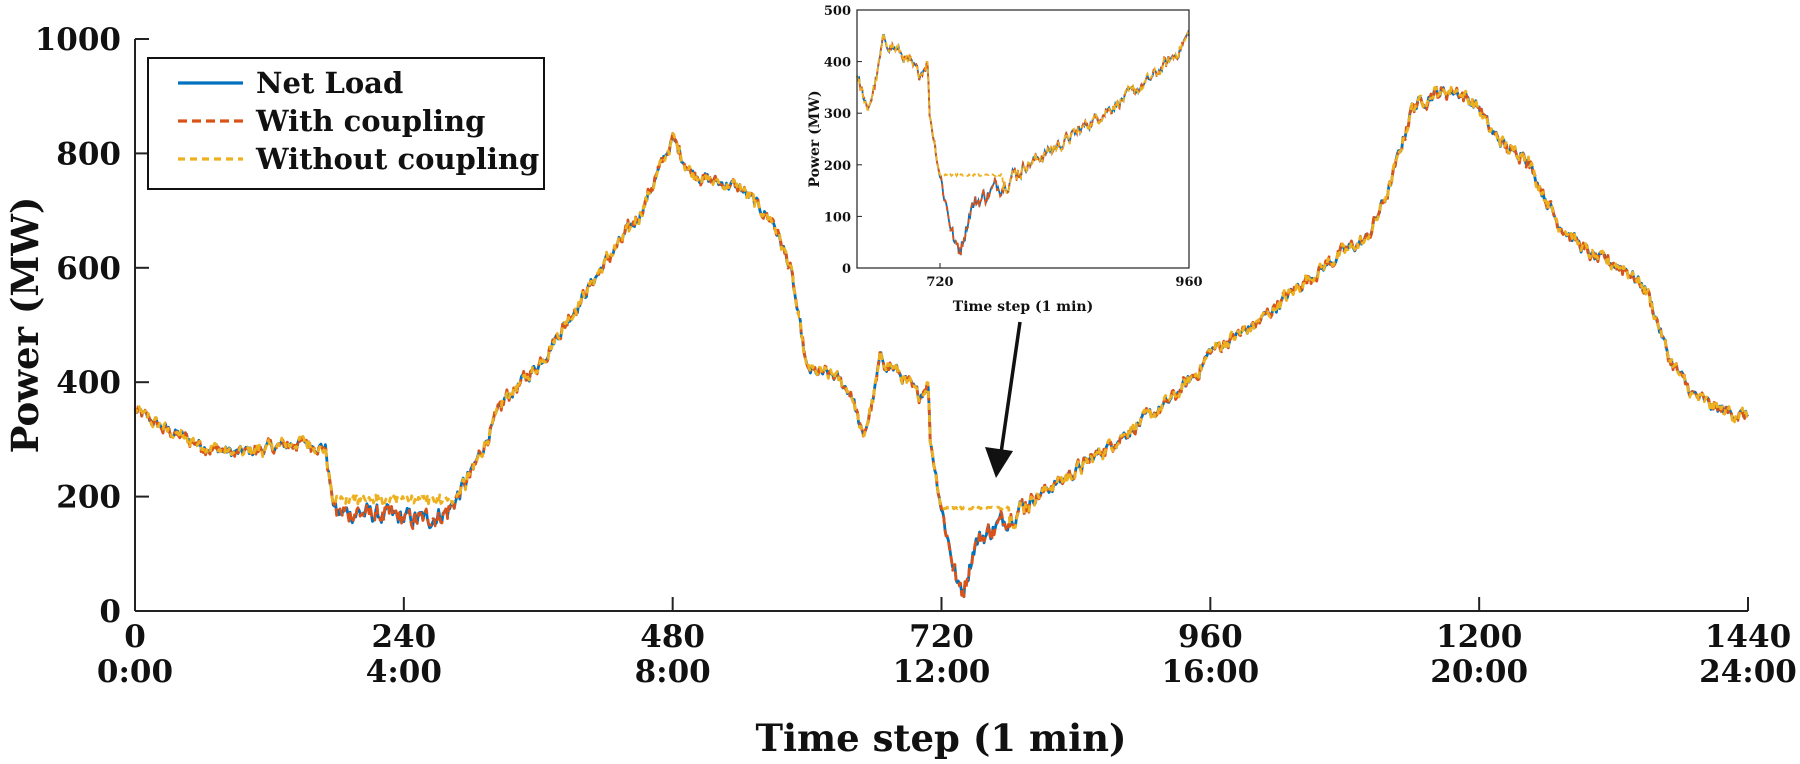 This screenshot has height=764, width=1800. Describe the element at coordinates (78, 40) in the screenshot. I see `y-tick-label: 1000` at that location.